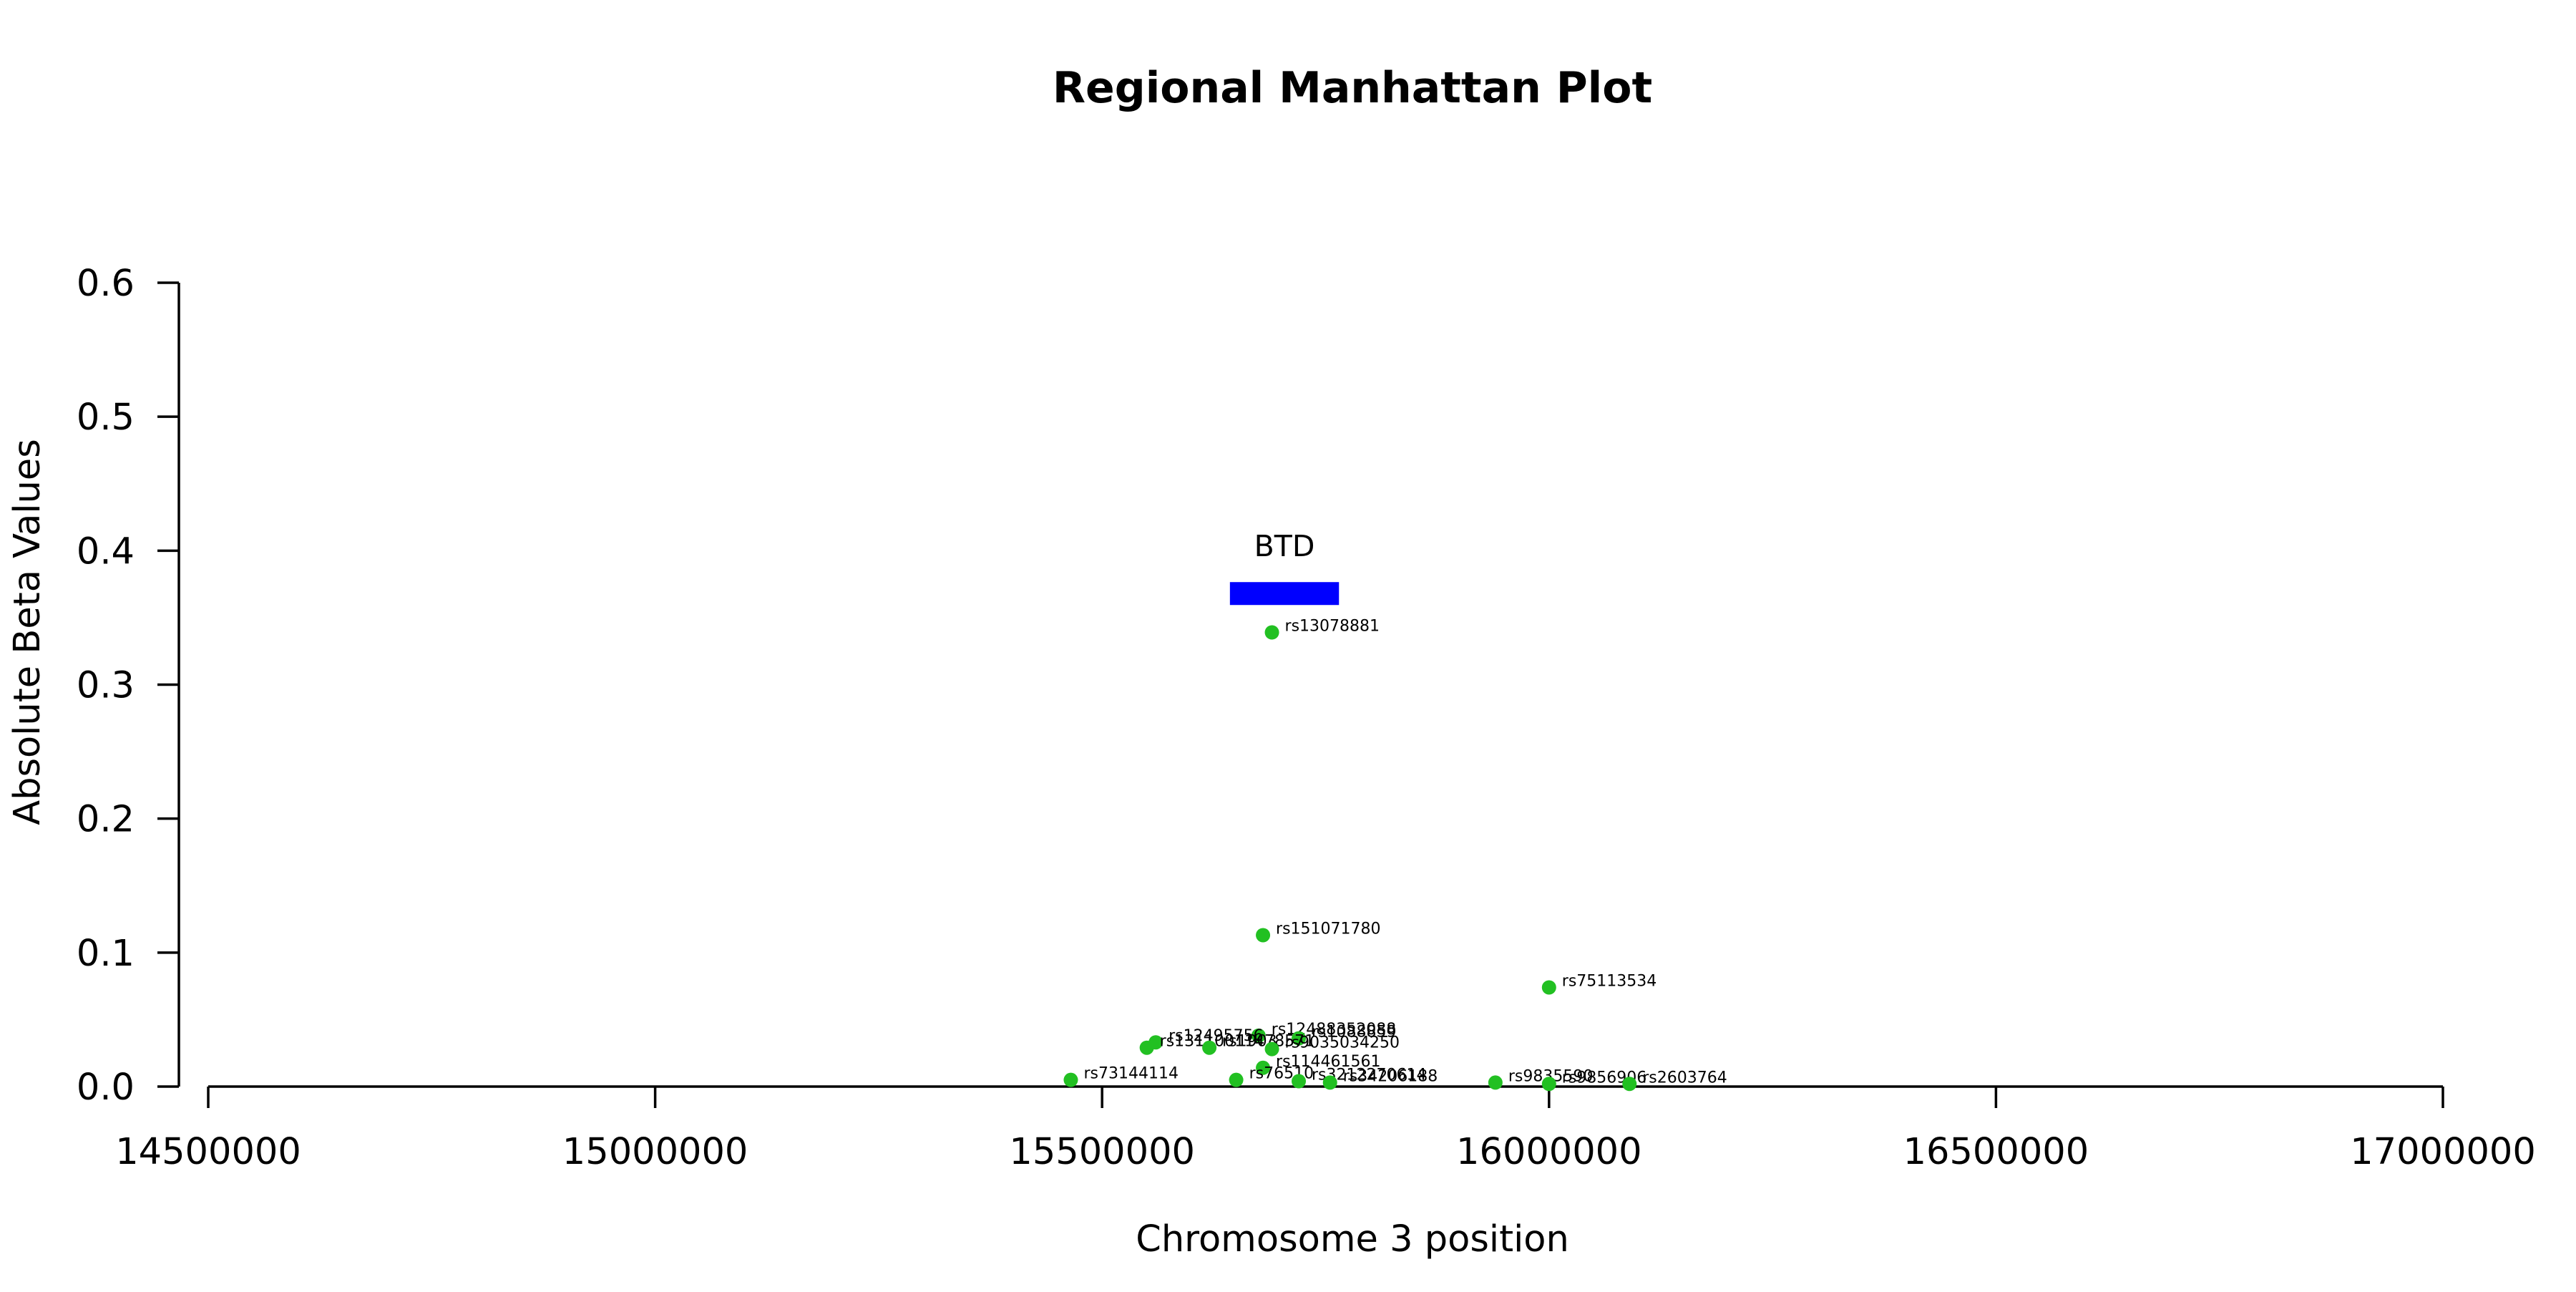  I want to click on snp-label: rs12495756, so click(1216, 1036).